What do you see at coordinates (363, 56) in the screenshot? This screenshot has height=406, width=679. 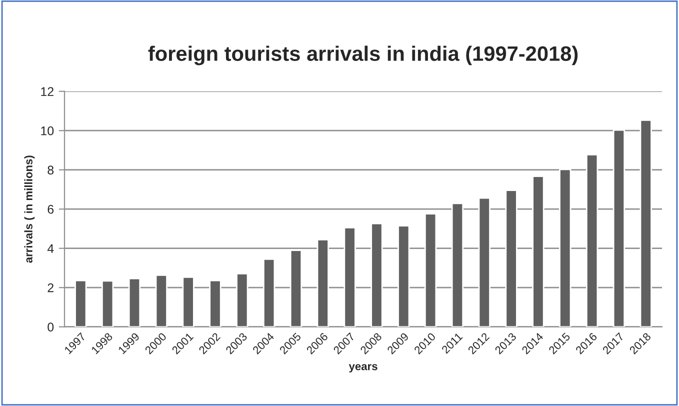 I see `chart-title: foreign tourists arrivals in india (1997-2018)` at bounding box center [363, 56].